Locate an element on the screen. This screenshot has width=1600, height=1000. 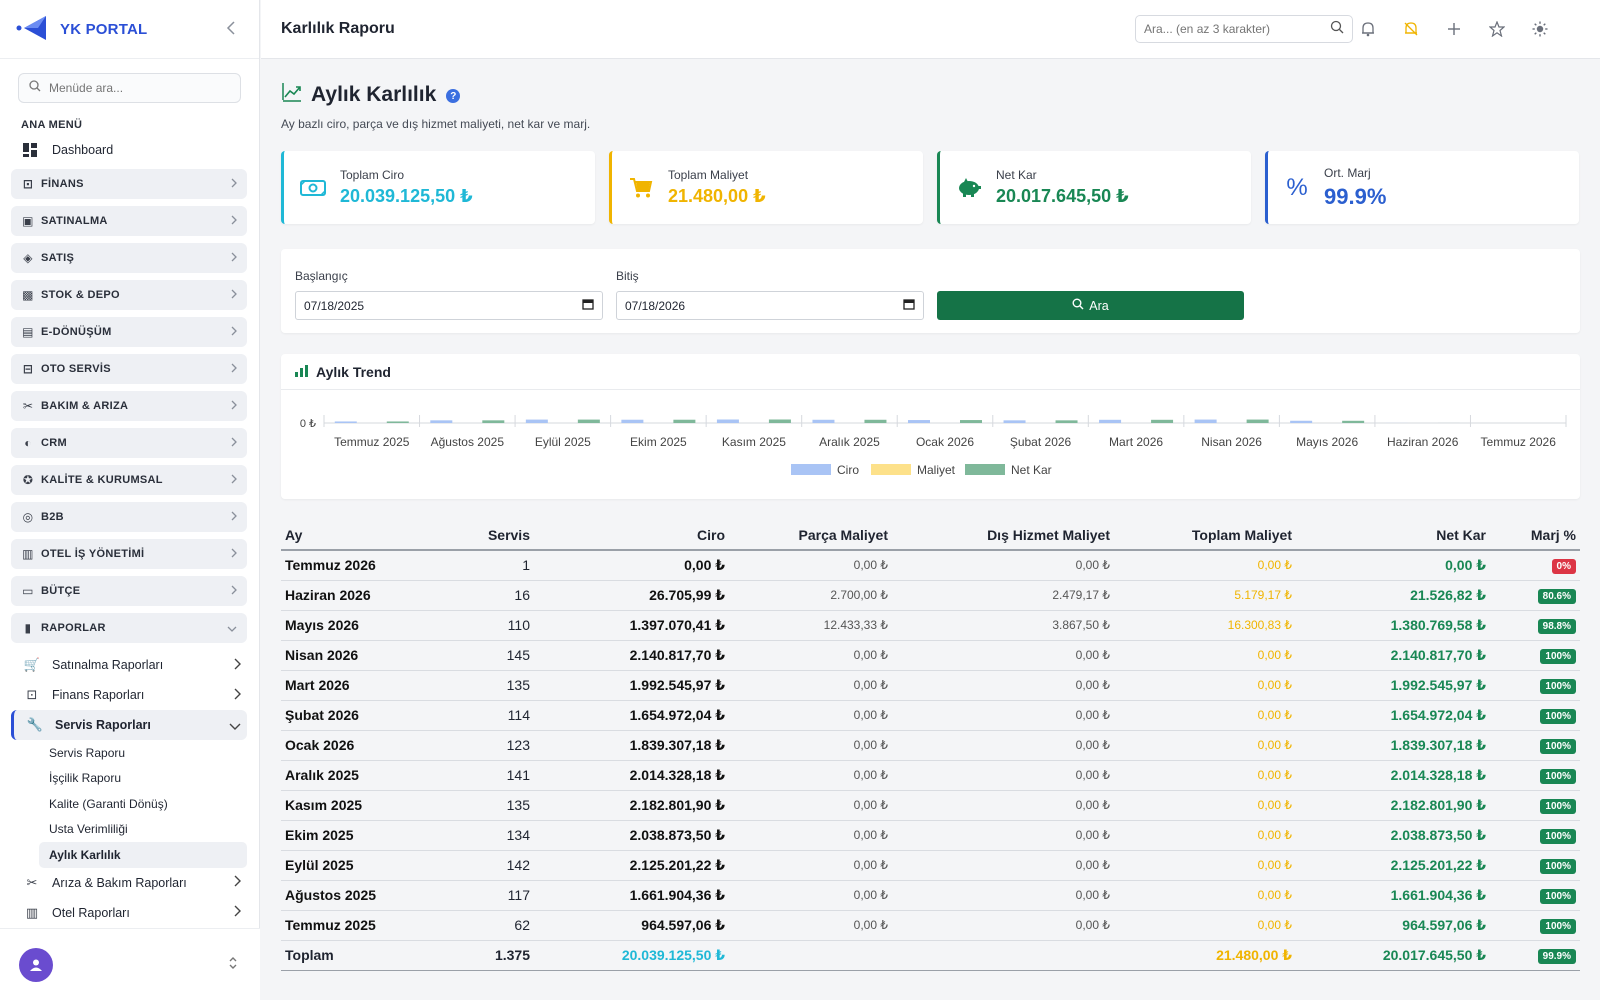
col-header-external-cost: Dış Hizmet Maliyet is located at coordinates (1003, 535).